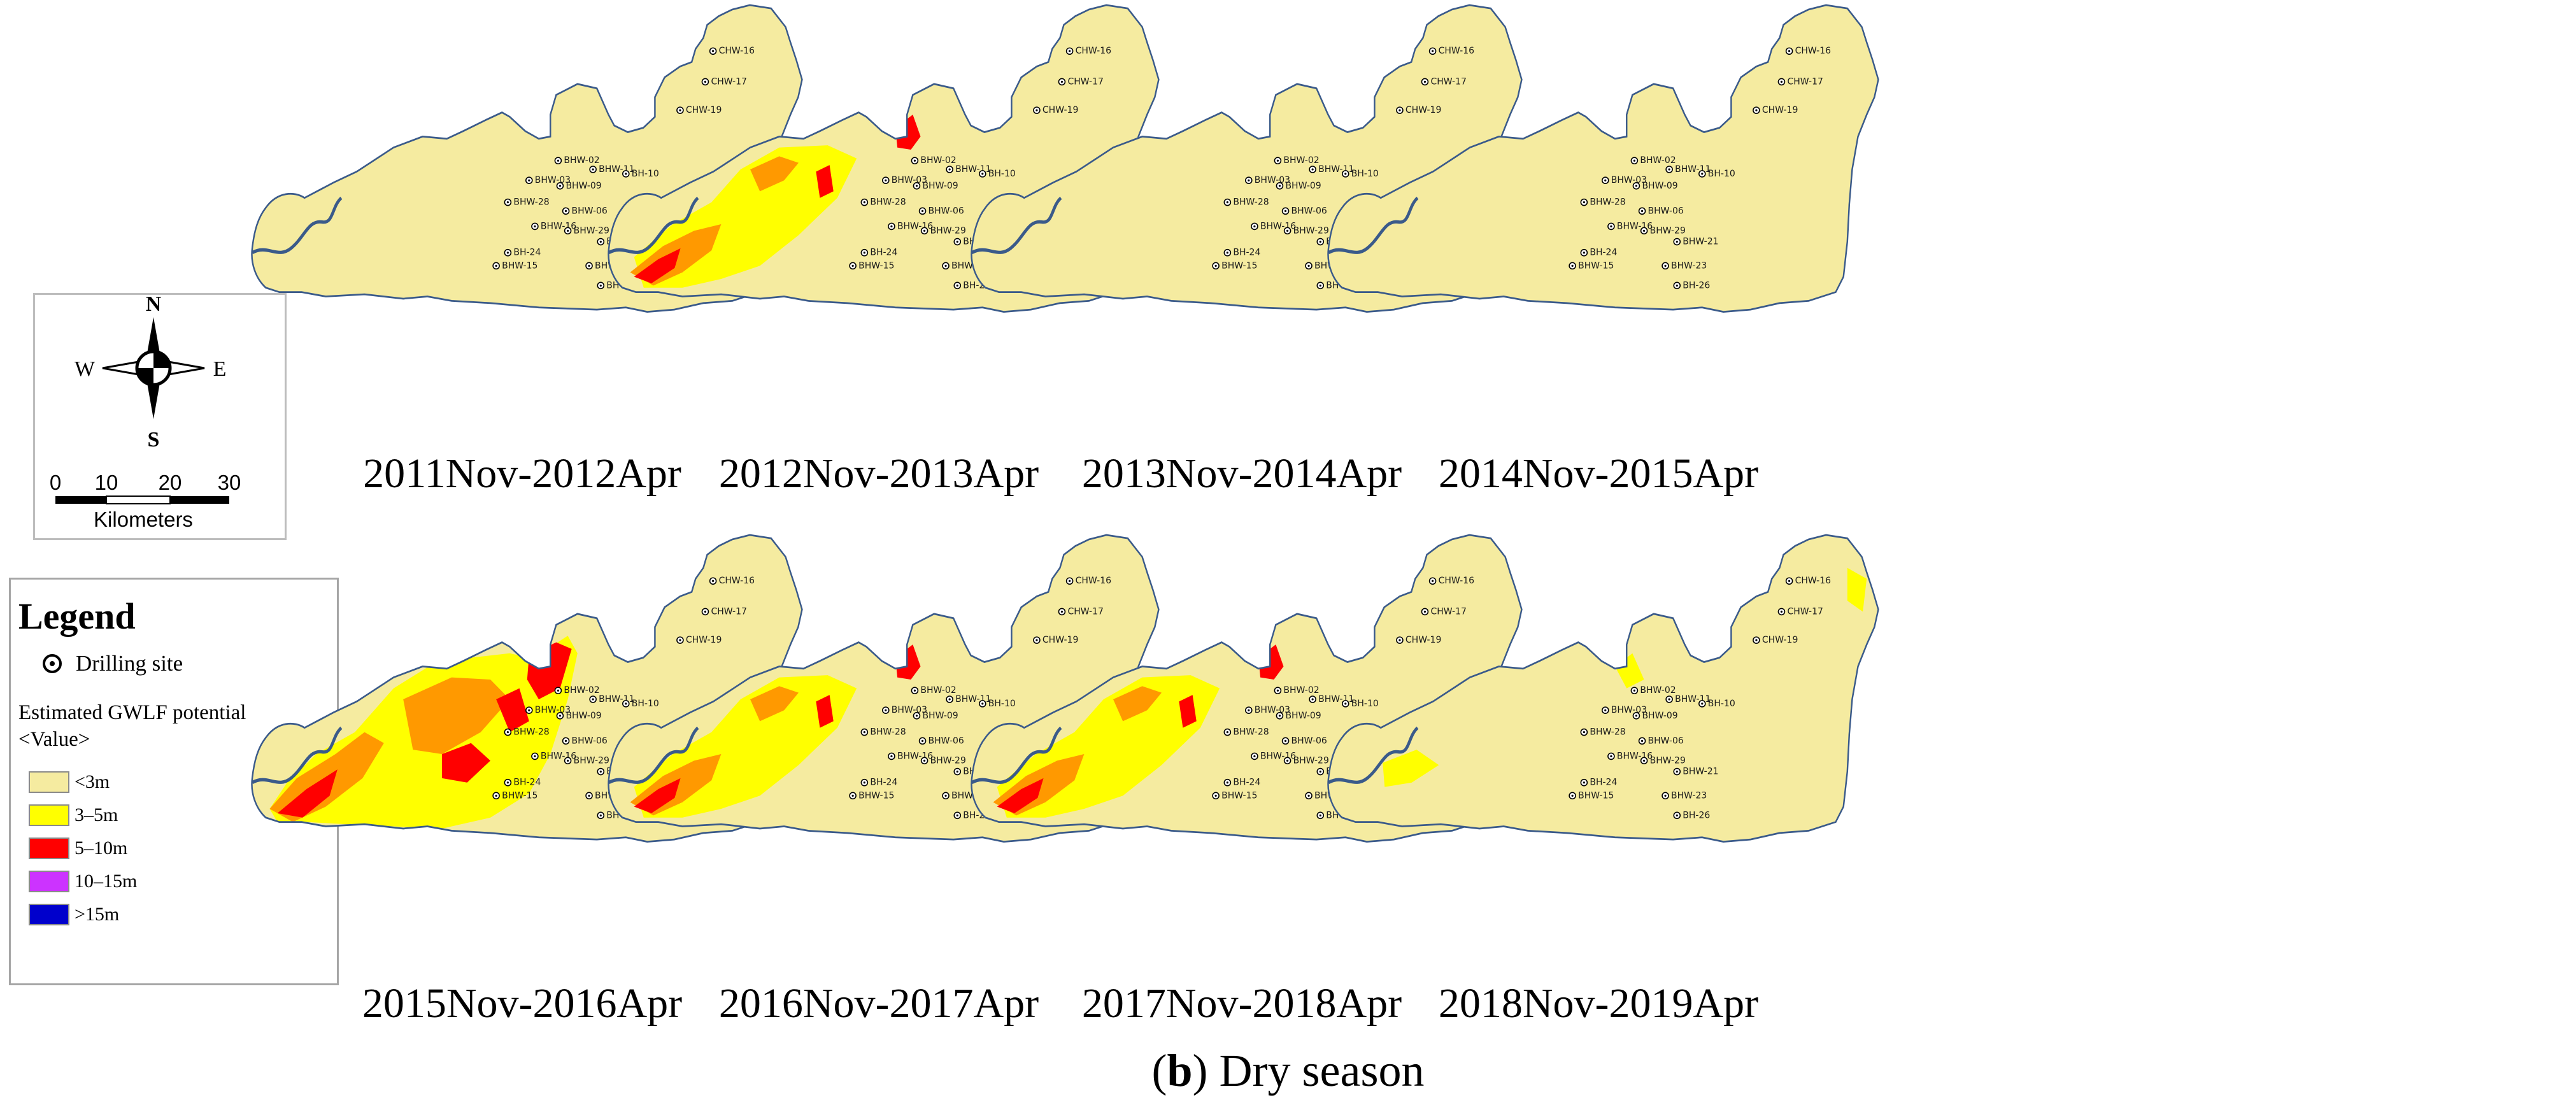 The height and width of the screenshot is (1112, 2576). What do you see at coordinates (74, 914) in the screenshot?
I see `legend-class-4: >15m` at bounding box center [74, 914].